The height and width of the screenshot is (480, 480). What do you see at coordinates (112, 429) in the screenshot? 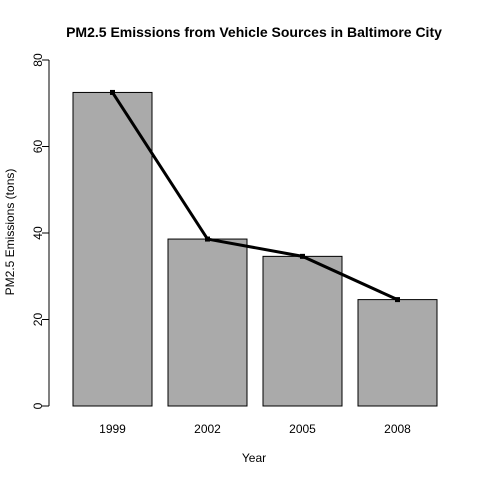
I see `x-tick-label: 1999` at bounding box center [112, 429].